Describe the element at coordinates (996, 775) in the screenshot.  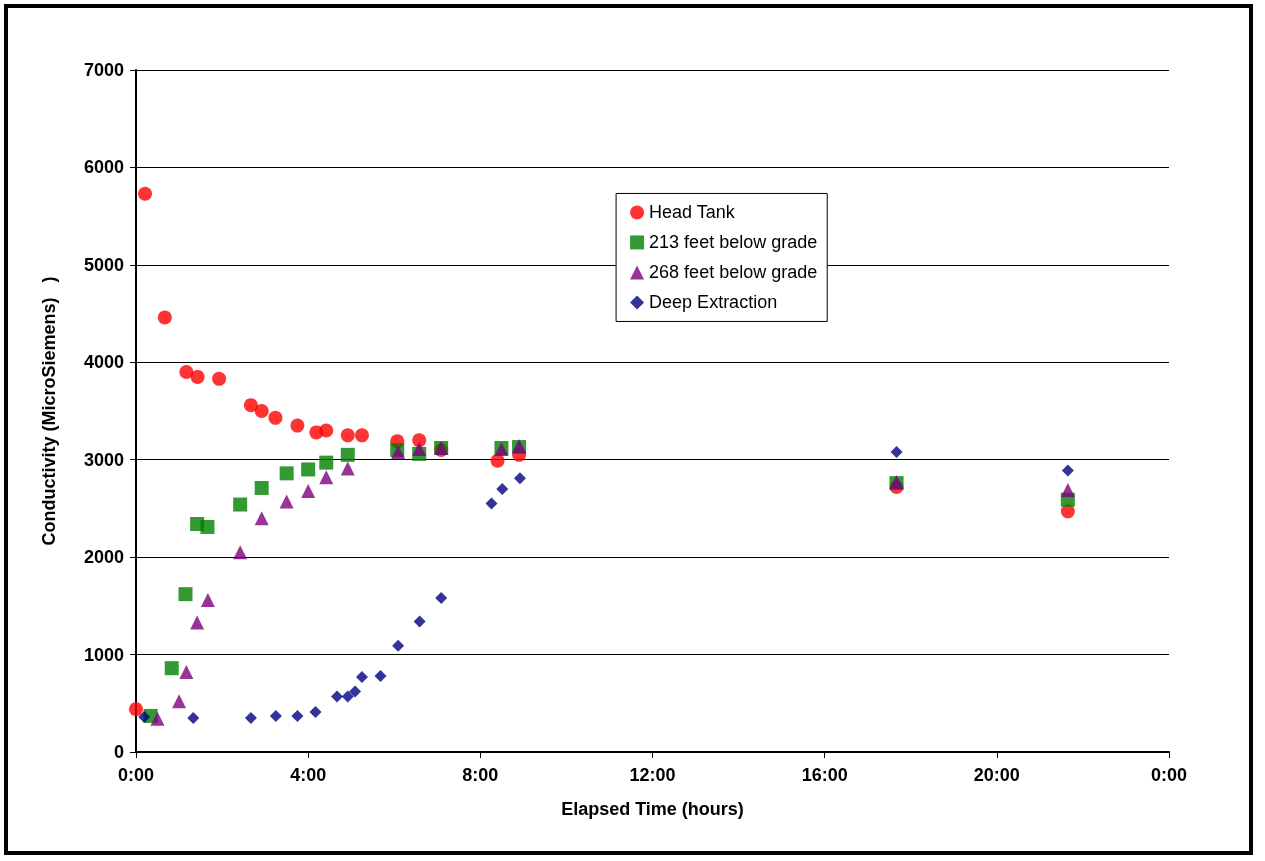
I see `x-tick-label: 20:00` at that location.